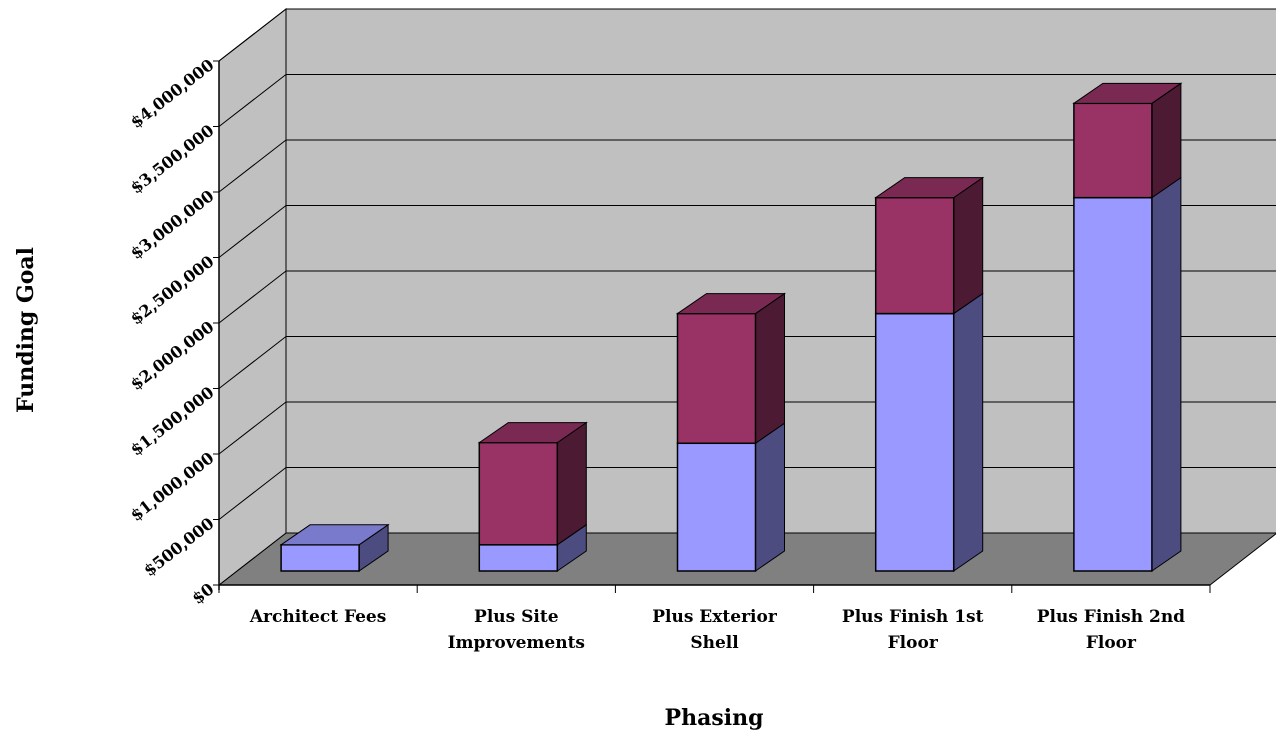  What do you see at coordinates (1111, 630) in the screenshot?
I see `x-tick-label: Plus Finish 2nd Floor` at bounding box center [1111, 630].